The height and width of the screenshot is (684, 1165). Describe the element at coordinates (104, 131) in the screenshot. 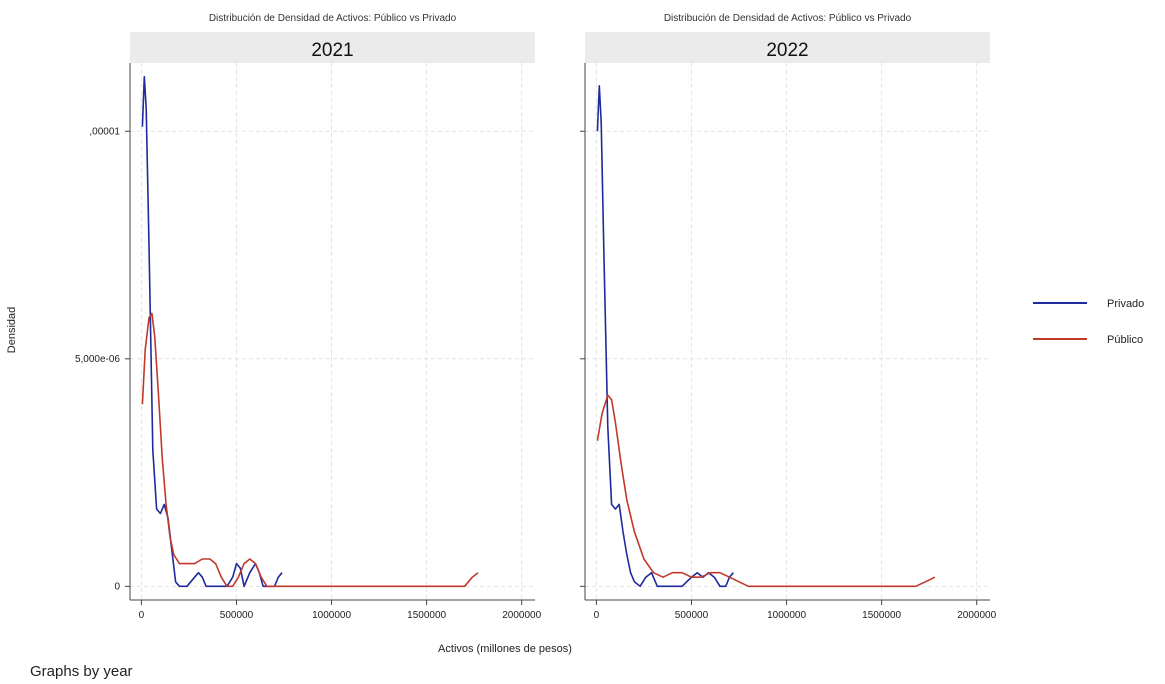

I see `y-tick-label: ,00001` at that location.